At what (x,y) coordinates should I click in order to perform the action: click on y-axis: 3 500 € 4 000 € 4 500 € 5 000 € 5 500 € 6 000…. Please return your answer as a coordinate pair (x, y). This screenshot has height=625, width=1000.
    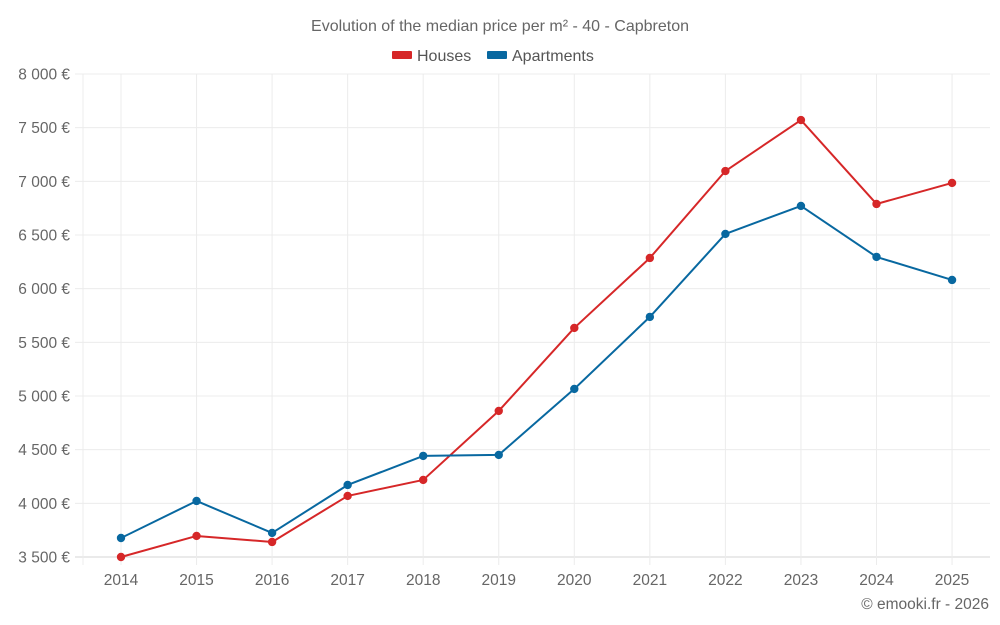
    Looking at the image, I should click on (44, 317).